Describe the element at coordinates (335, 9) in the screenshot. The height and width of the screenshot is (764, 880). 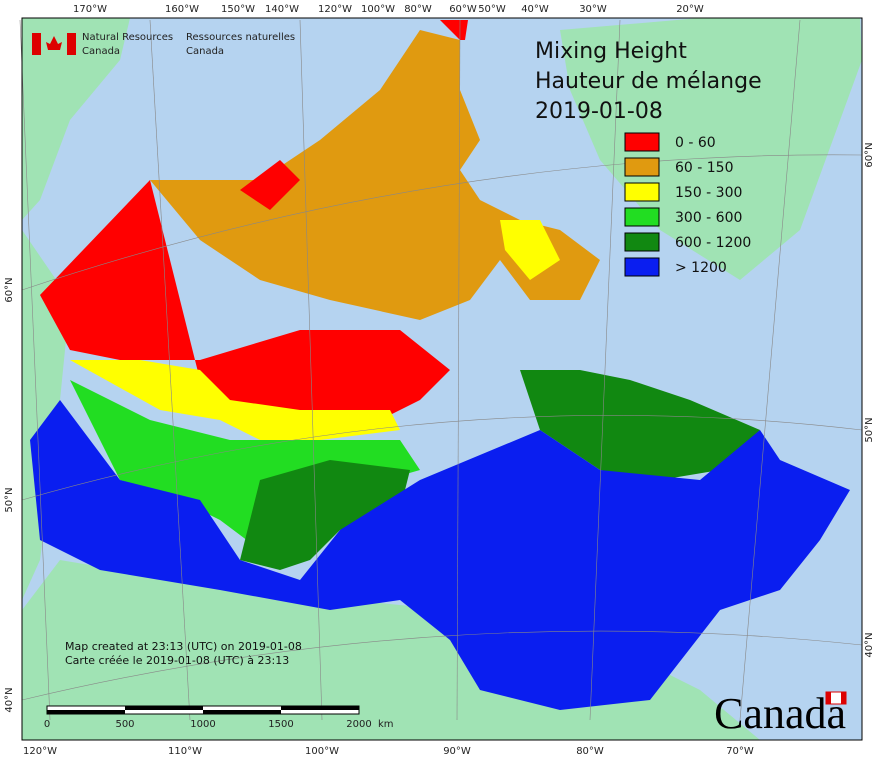
I see `top-label: 120°W` at that location.